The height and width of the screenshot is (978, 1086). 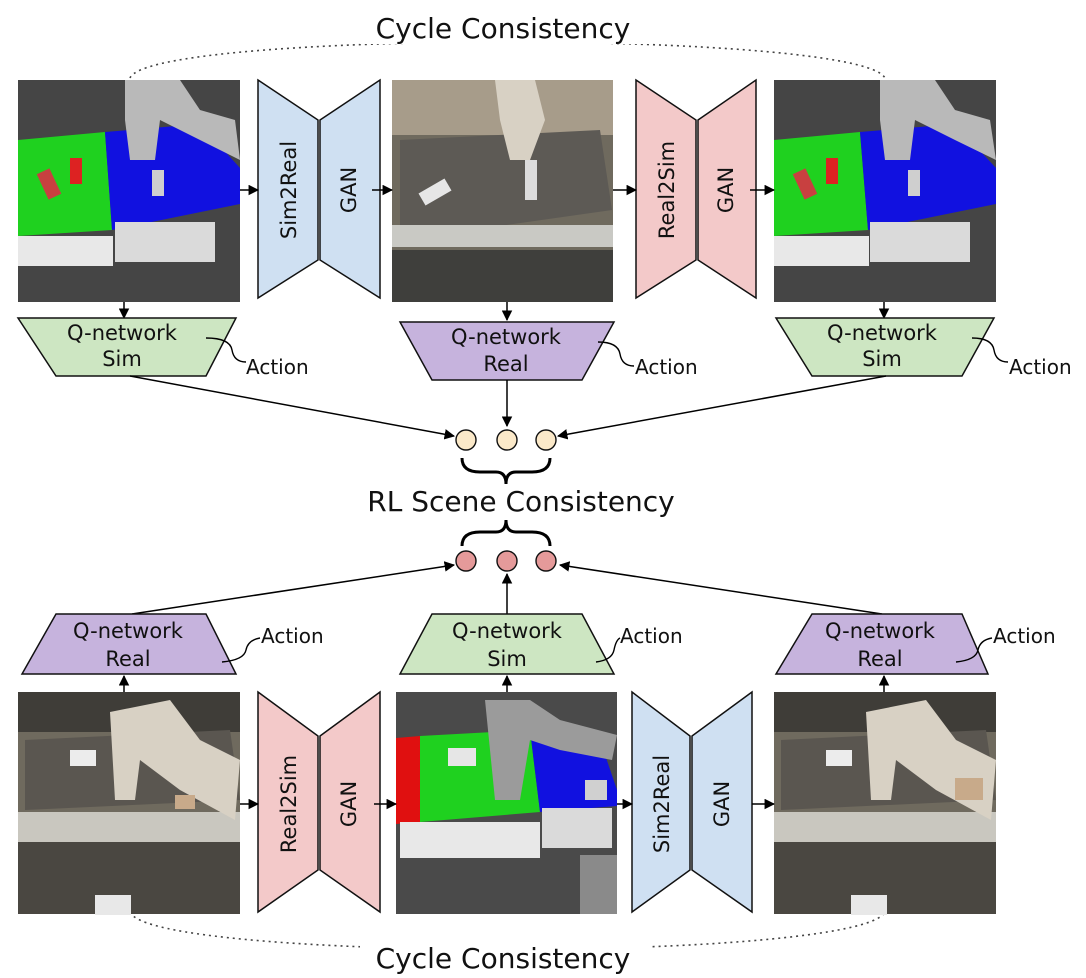 What do you see at coordinates (923, 348) in the screenshot?
I see `top-qnet-3: Q-network Sim Action` at bounding box center [923, 348].